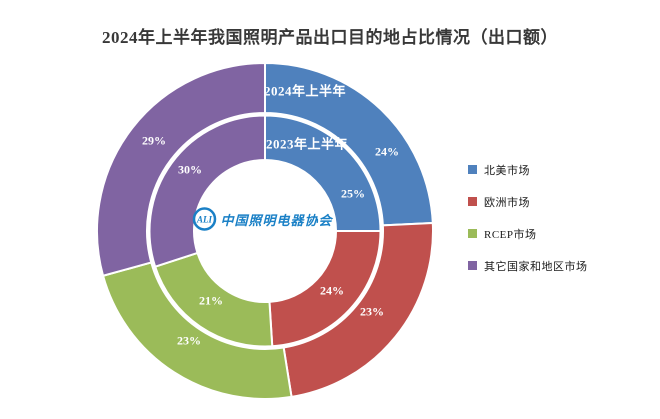  I want to click on cali-mark-icon: ALI, so click(204, 219).